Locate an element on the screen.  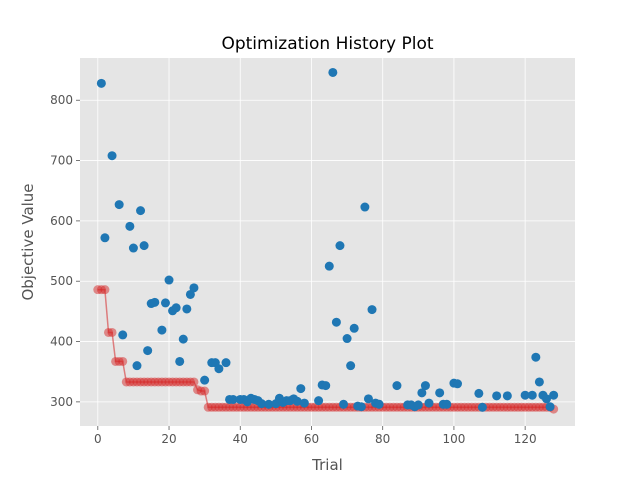
x-tick-label: 80 is located at coordinates (382, 439).